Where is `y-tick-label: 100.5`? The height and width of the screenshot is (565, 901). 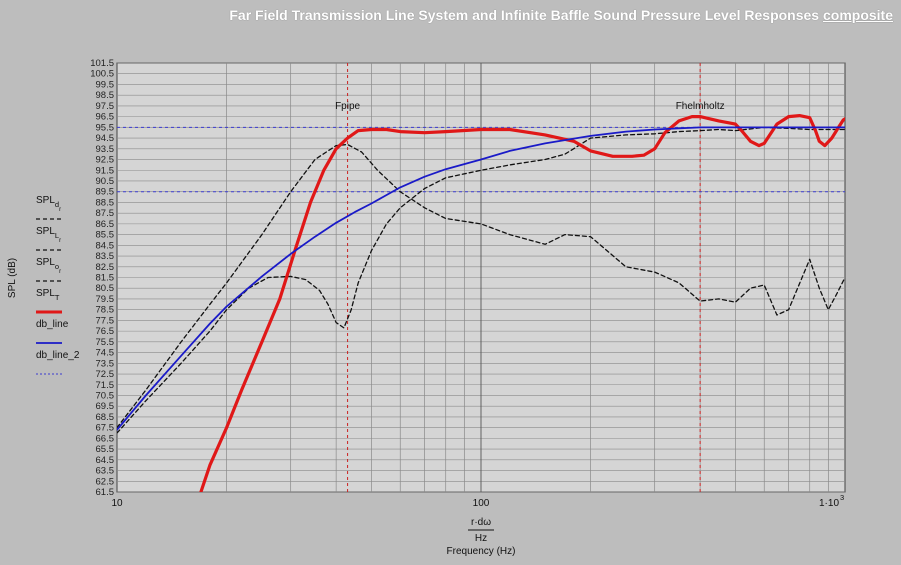
y-tick-label: 100.5 is located at coordinates (102, 74).